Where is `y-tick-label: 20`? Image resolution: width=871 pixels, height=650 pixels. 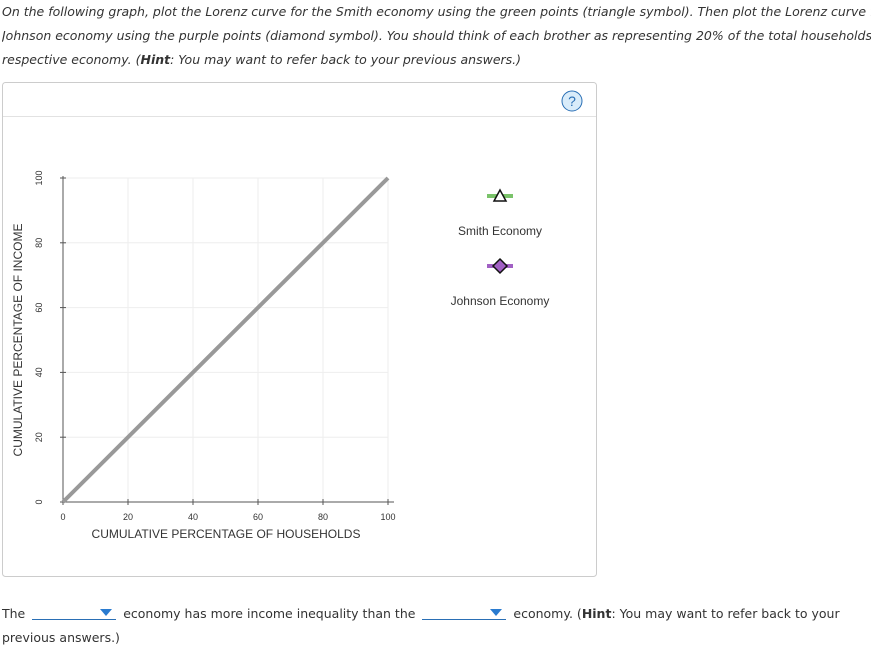
y-tick-label: 20 is located at coordinates (39, 437).